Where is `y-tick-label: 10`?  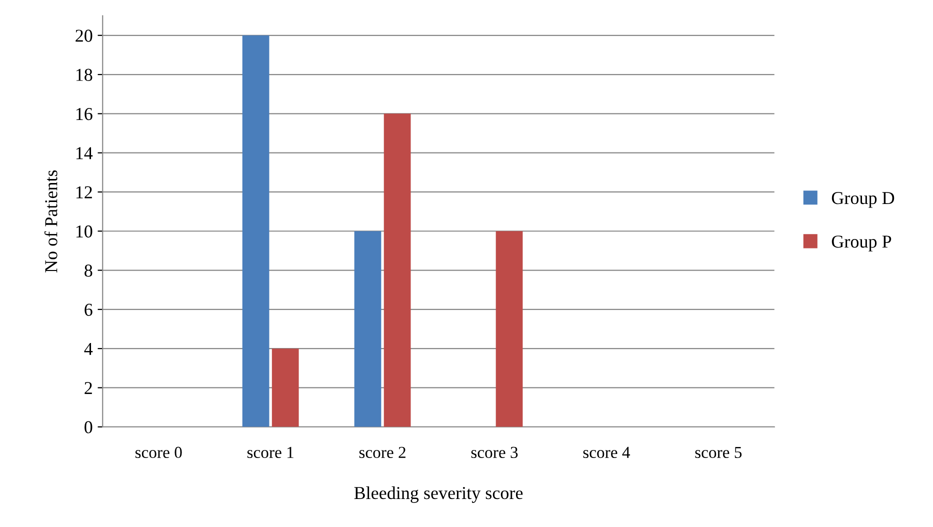
y-tick-label: 10 is located at coordinates (84, 231).